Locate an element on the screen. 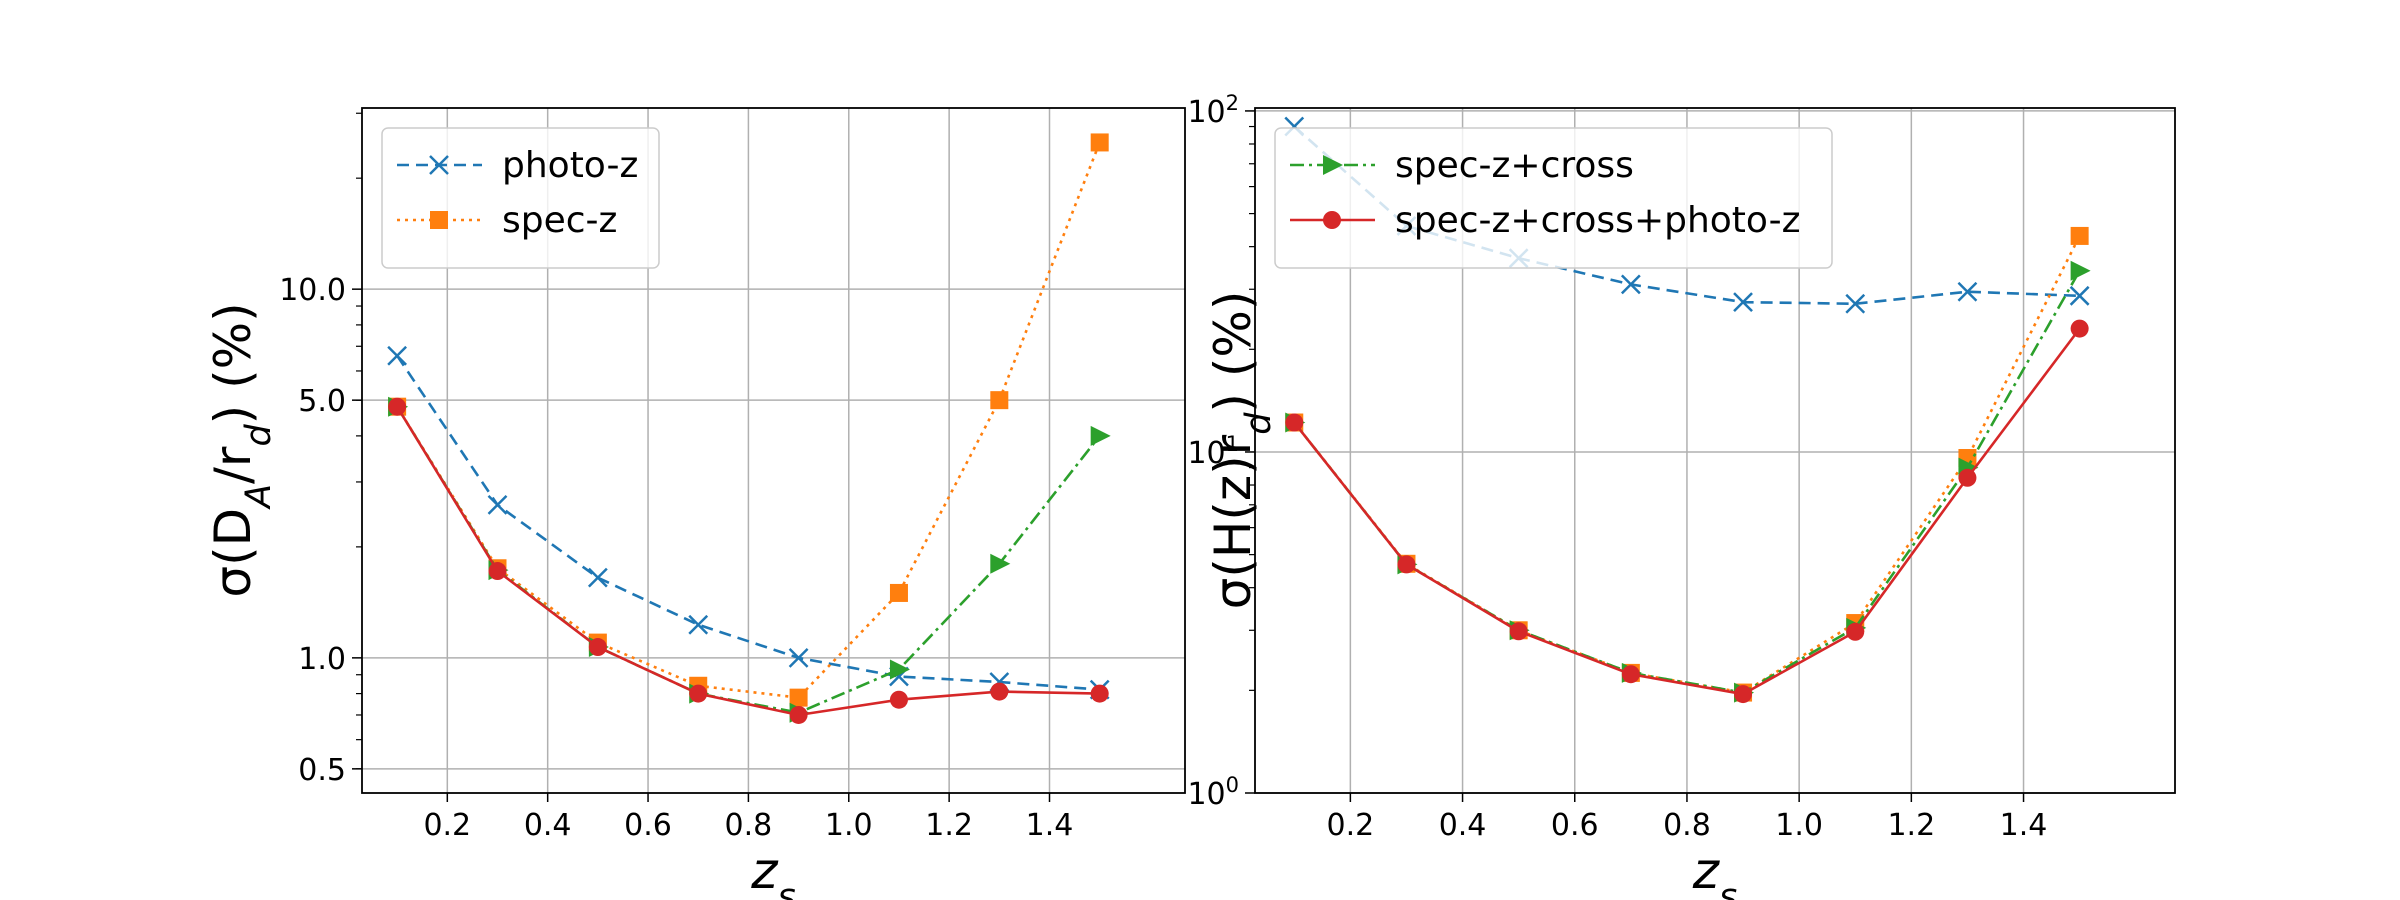 This screenshot has height=900, width=2400. legend: photo-z spec-z is located at coordinates (520, 198).